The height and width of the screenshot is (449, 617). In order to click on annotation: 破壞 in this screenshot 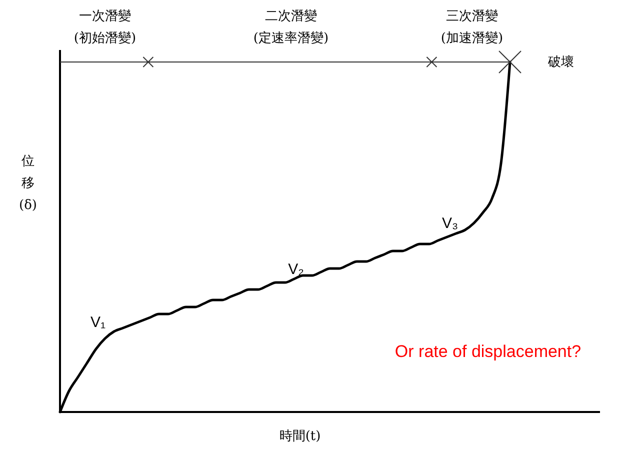, I will do `click(560, 62)`.